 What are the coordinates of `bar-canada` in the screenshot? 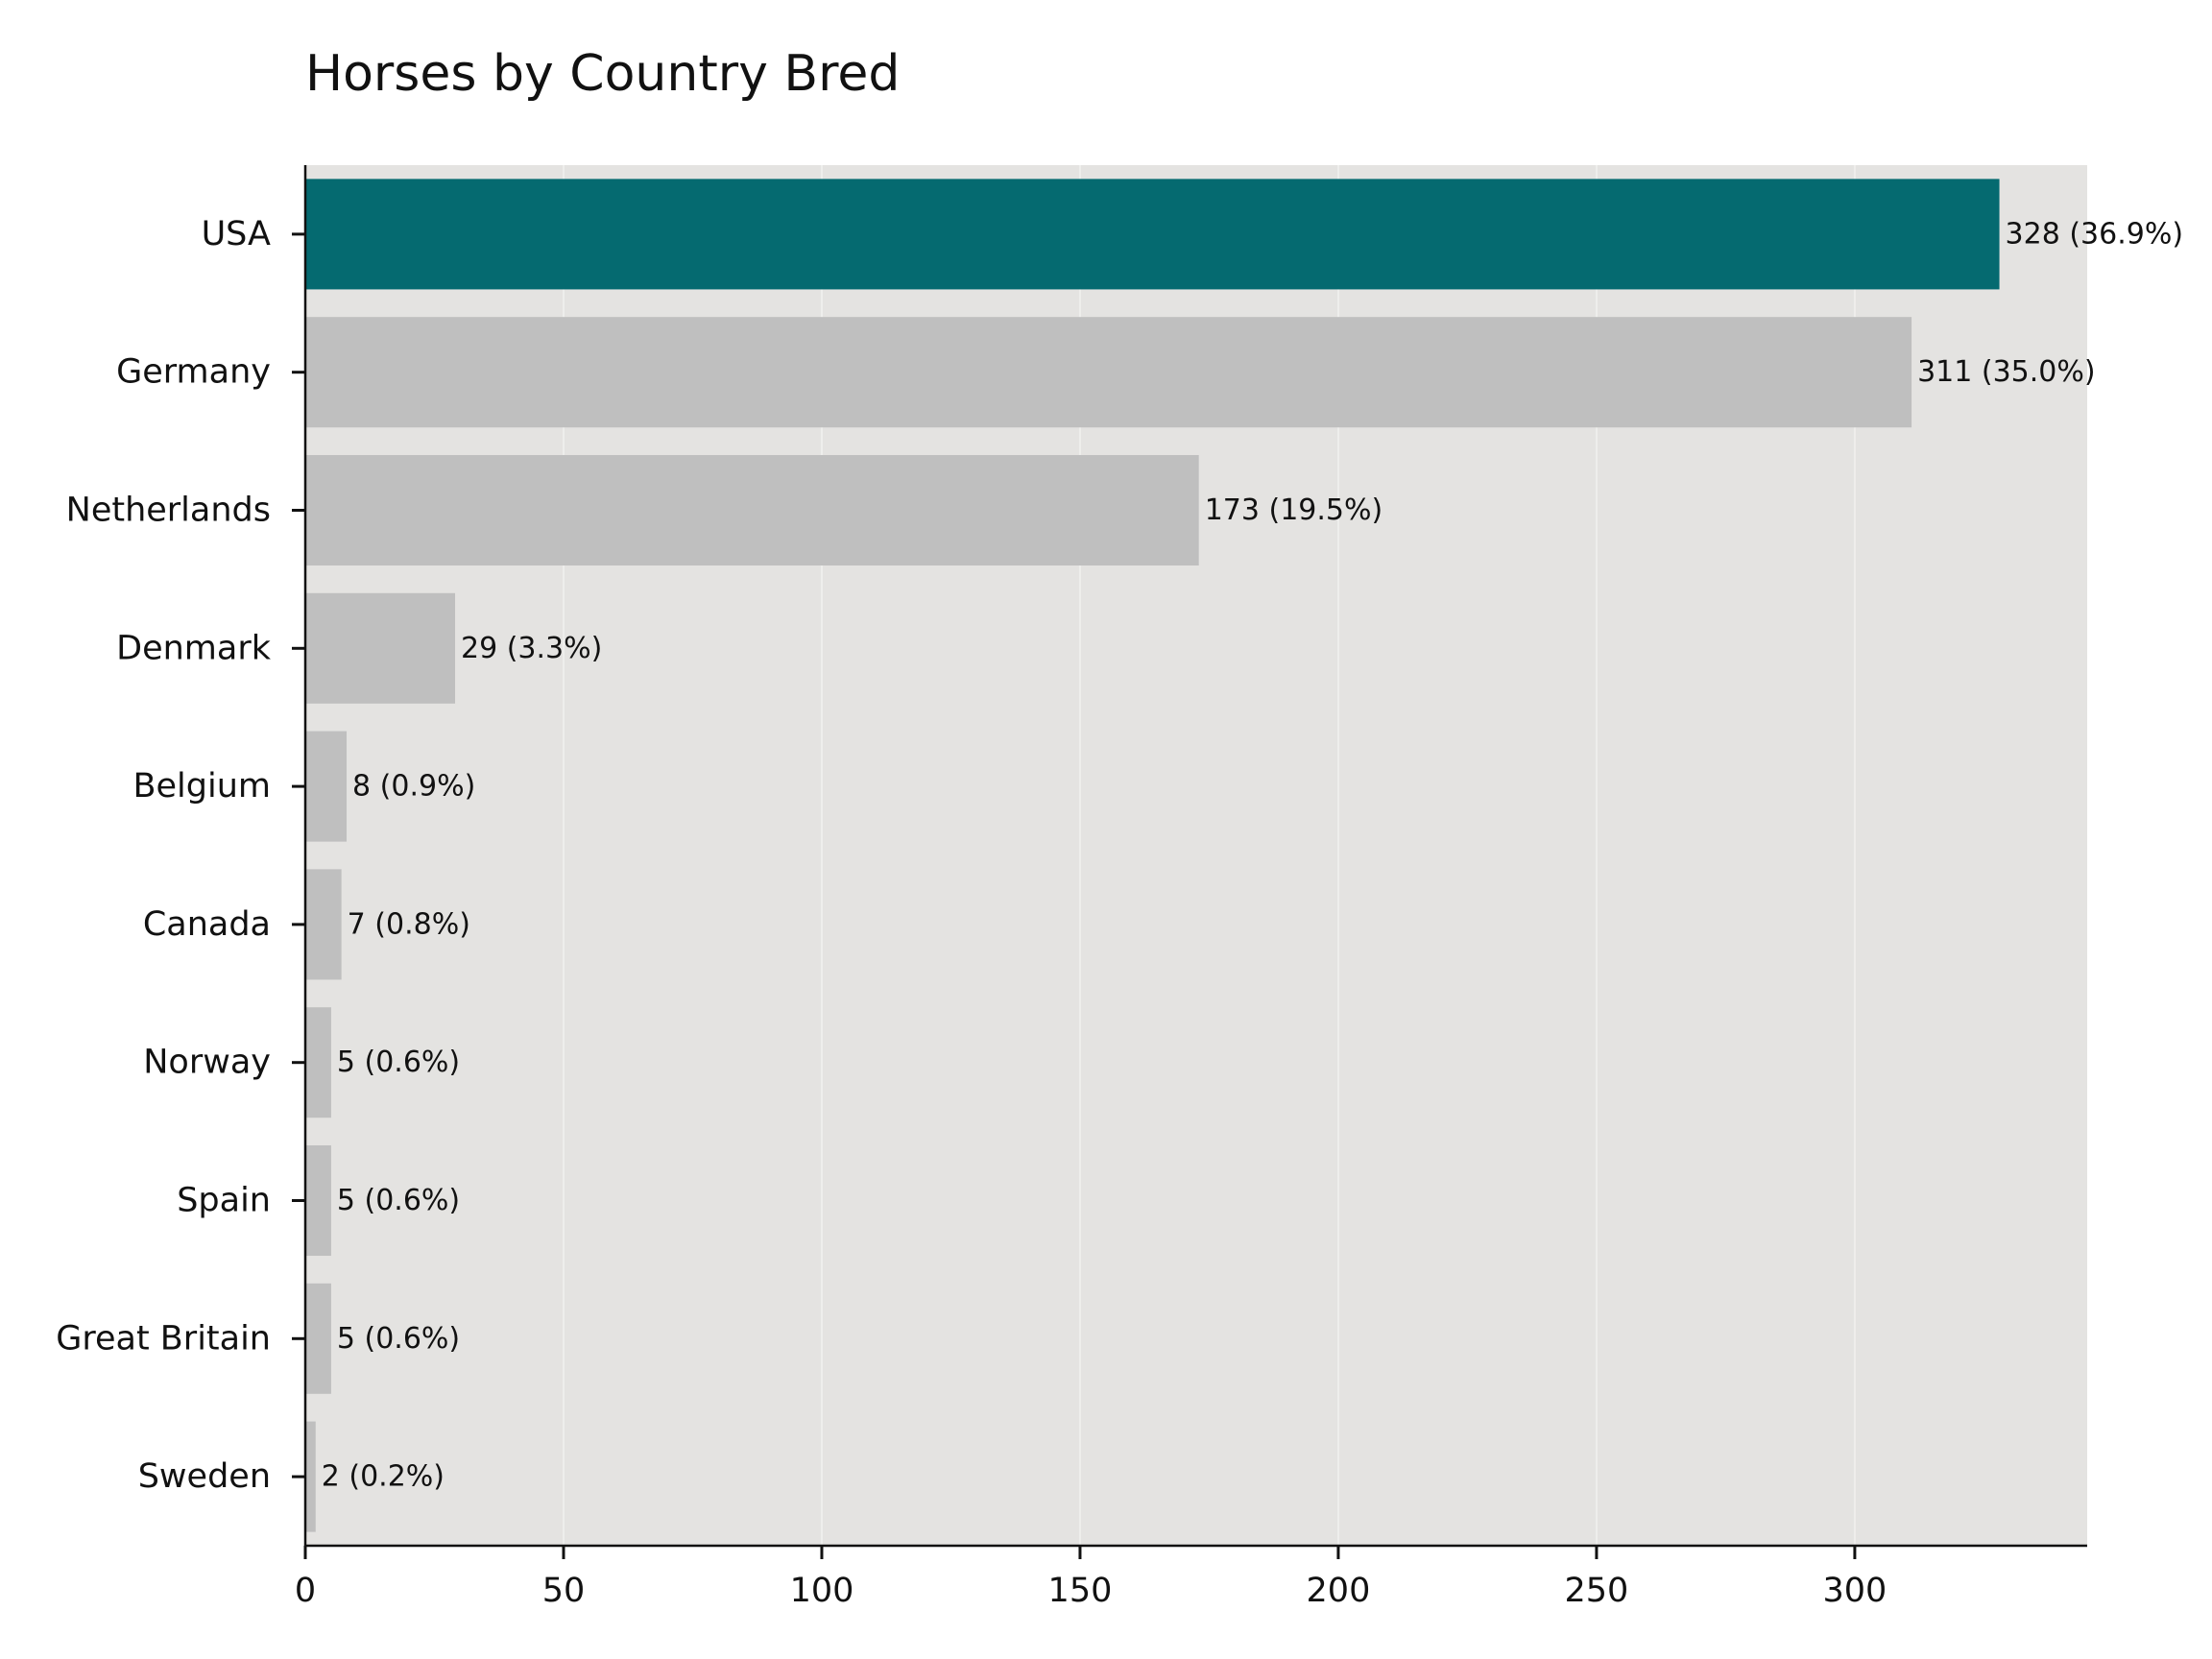 It's located at (323, 925).